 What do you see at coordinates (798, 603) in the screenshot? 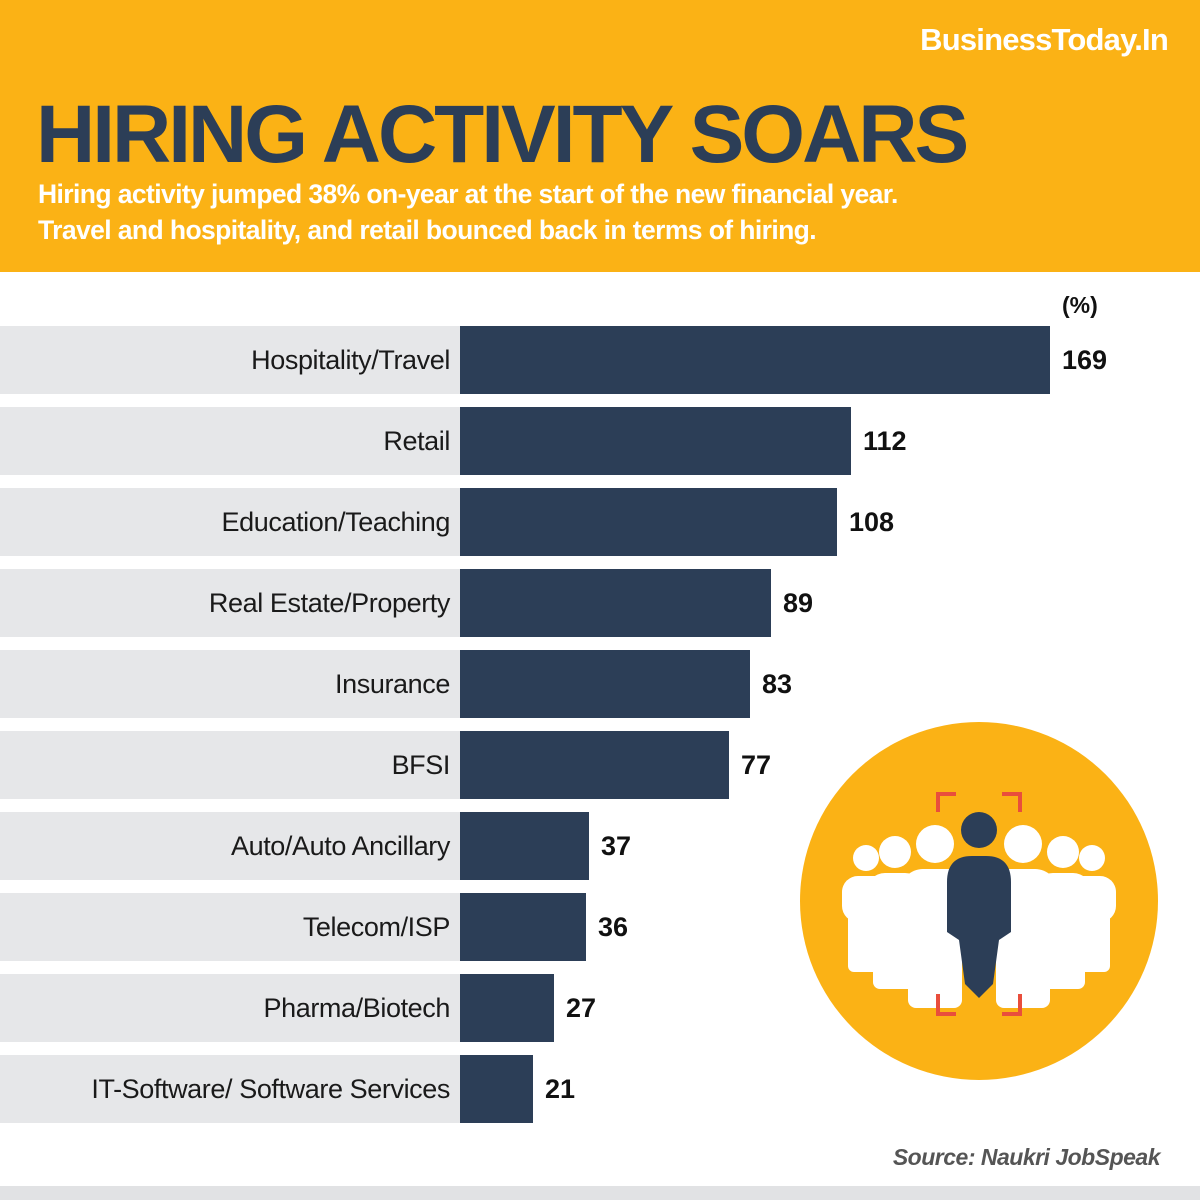
I see `value-label: 89` at bounding box center [798, 603].